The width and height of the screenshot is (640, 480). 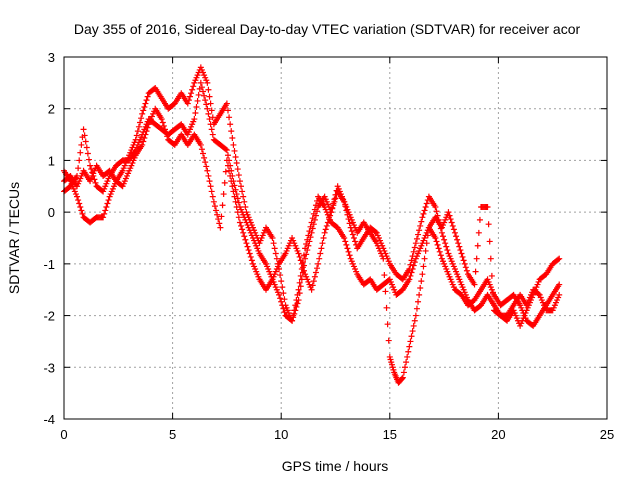 I want to click on y-tick-label: 0, so click(x=51, y=212).